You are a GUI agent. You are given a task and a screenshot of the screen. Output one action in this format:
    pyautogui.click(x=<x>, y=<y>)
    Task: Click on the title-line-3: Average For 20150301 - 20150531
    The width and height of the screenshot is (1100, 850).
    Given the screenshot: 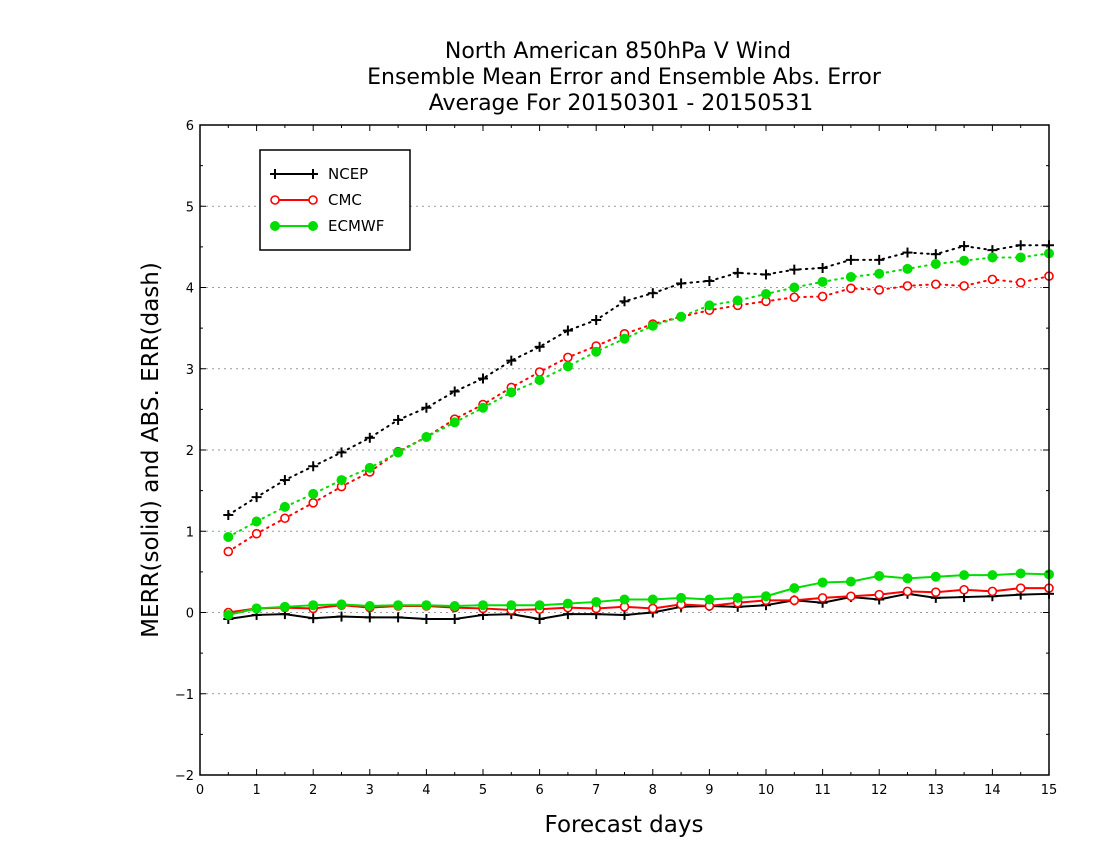 What is the action you would take?
    pyautogui.click(x=621, y=103)
    